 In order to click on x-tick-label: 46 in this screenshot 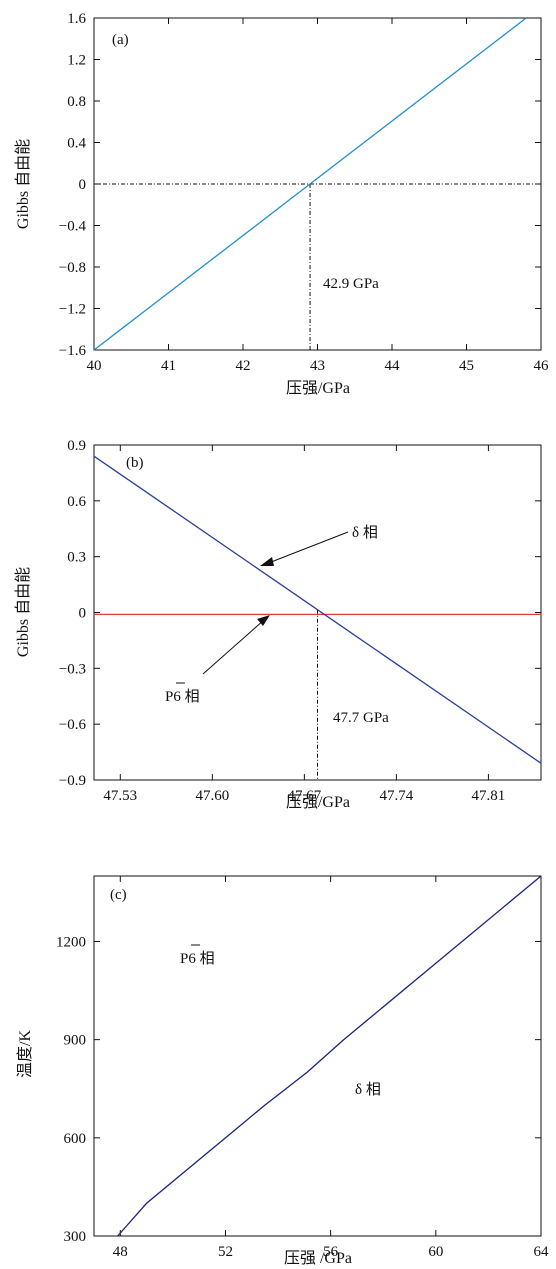, I will do `click(542, 366)`.